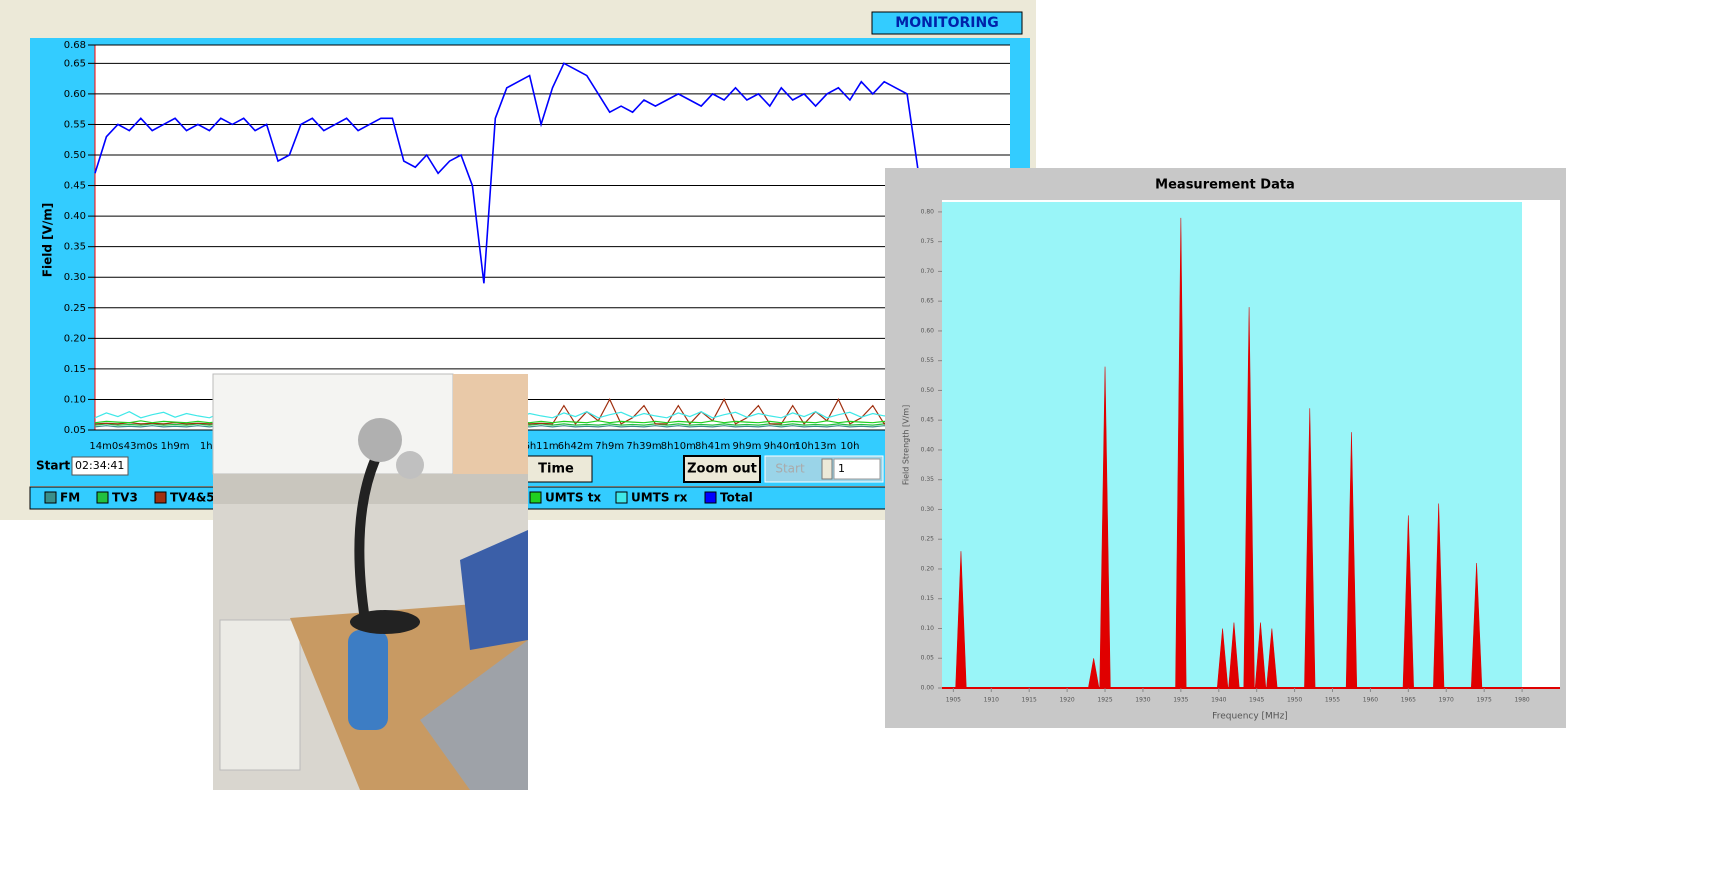 The width and height of the screenshot is (1732, 874). Describe the element at coordinates (1446, 700) in the screenshot. I see `x-tick-label: 1970` at that location.